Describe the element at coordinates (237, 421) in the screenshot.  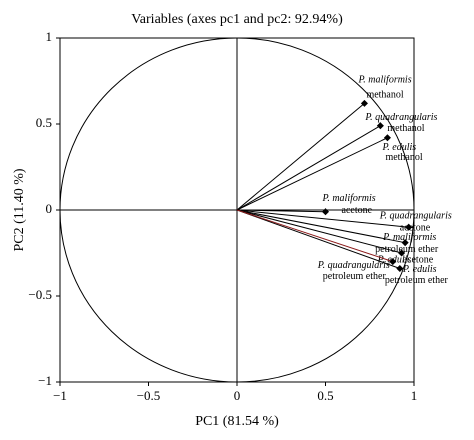
I see `x-axis-label: PC1 (81.54 %)` at that location.